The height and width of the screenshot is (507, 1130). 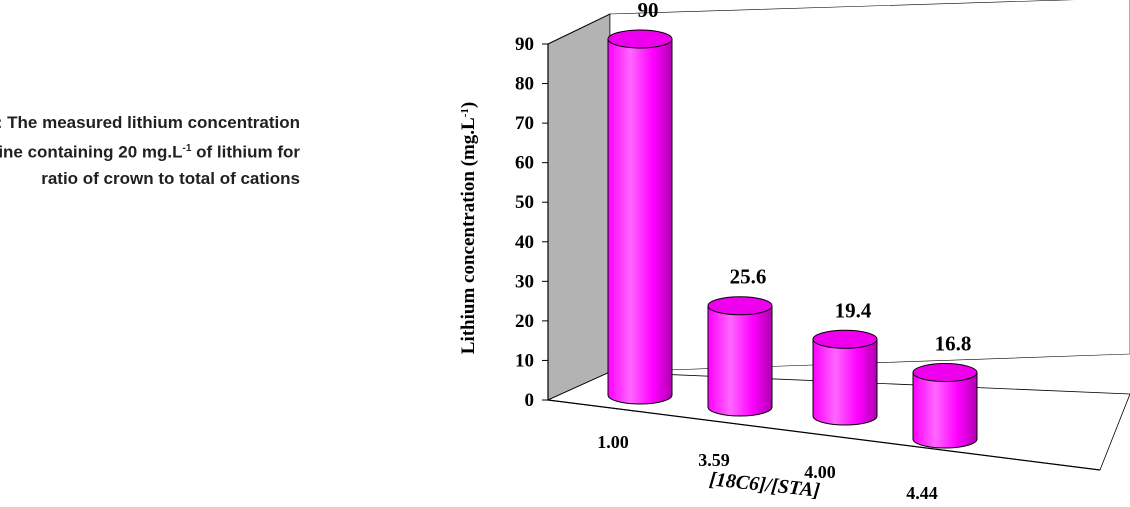 I want to click on y-tick-label: 90, so click(x=524, y=44).